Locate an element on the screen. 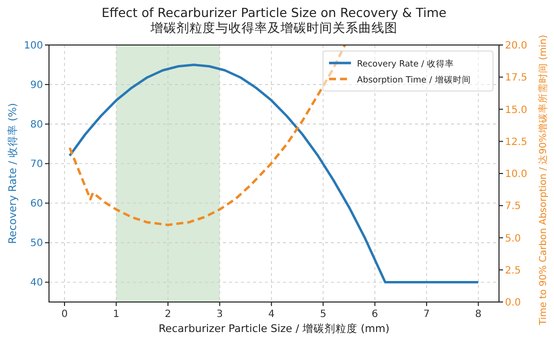 The image size is (554, 343). y2-tick-label: 12.5 is located at coordinates (516, 142).